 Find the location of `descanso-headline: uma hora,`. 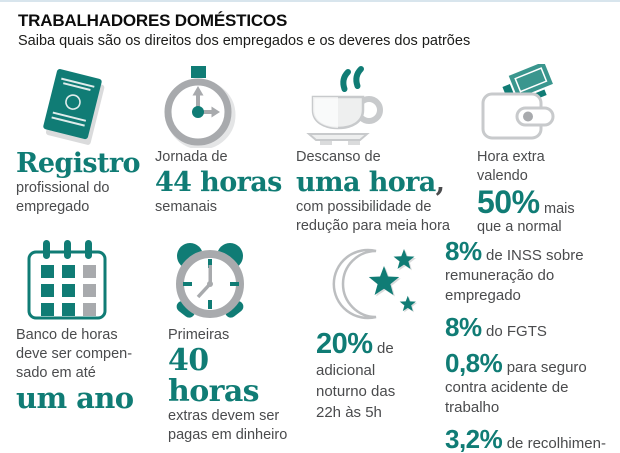

descanso-headline: uma hora, is located at coordinates (370, 182).